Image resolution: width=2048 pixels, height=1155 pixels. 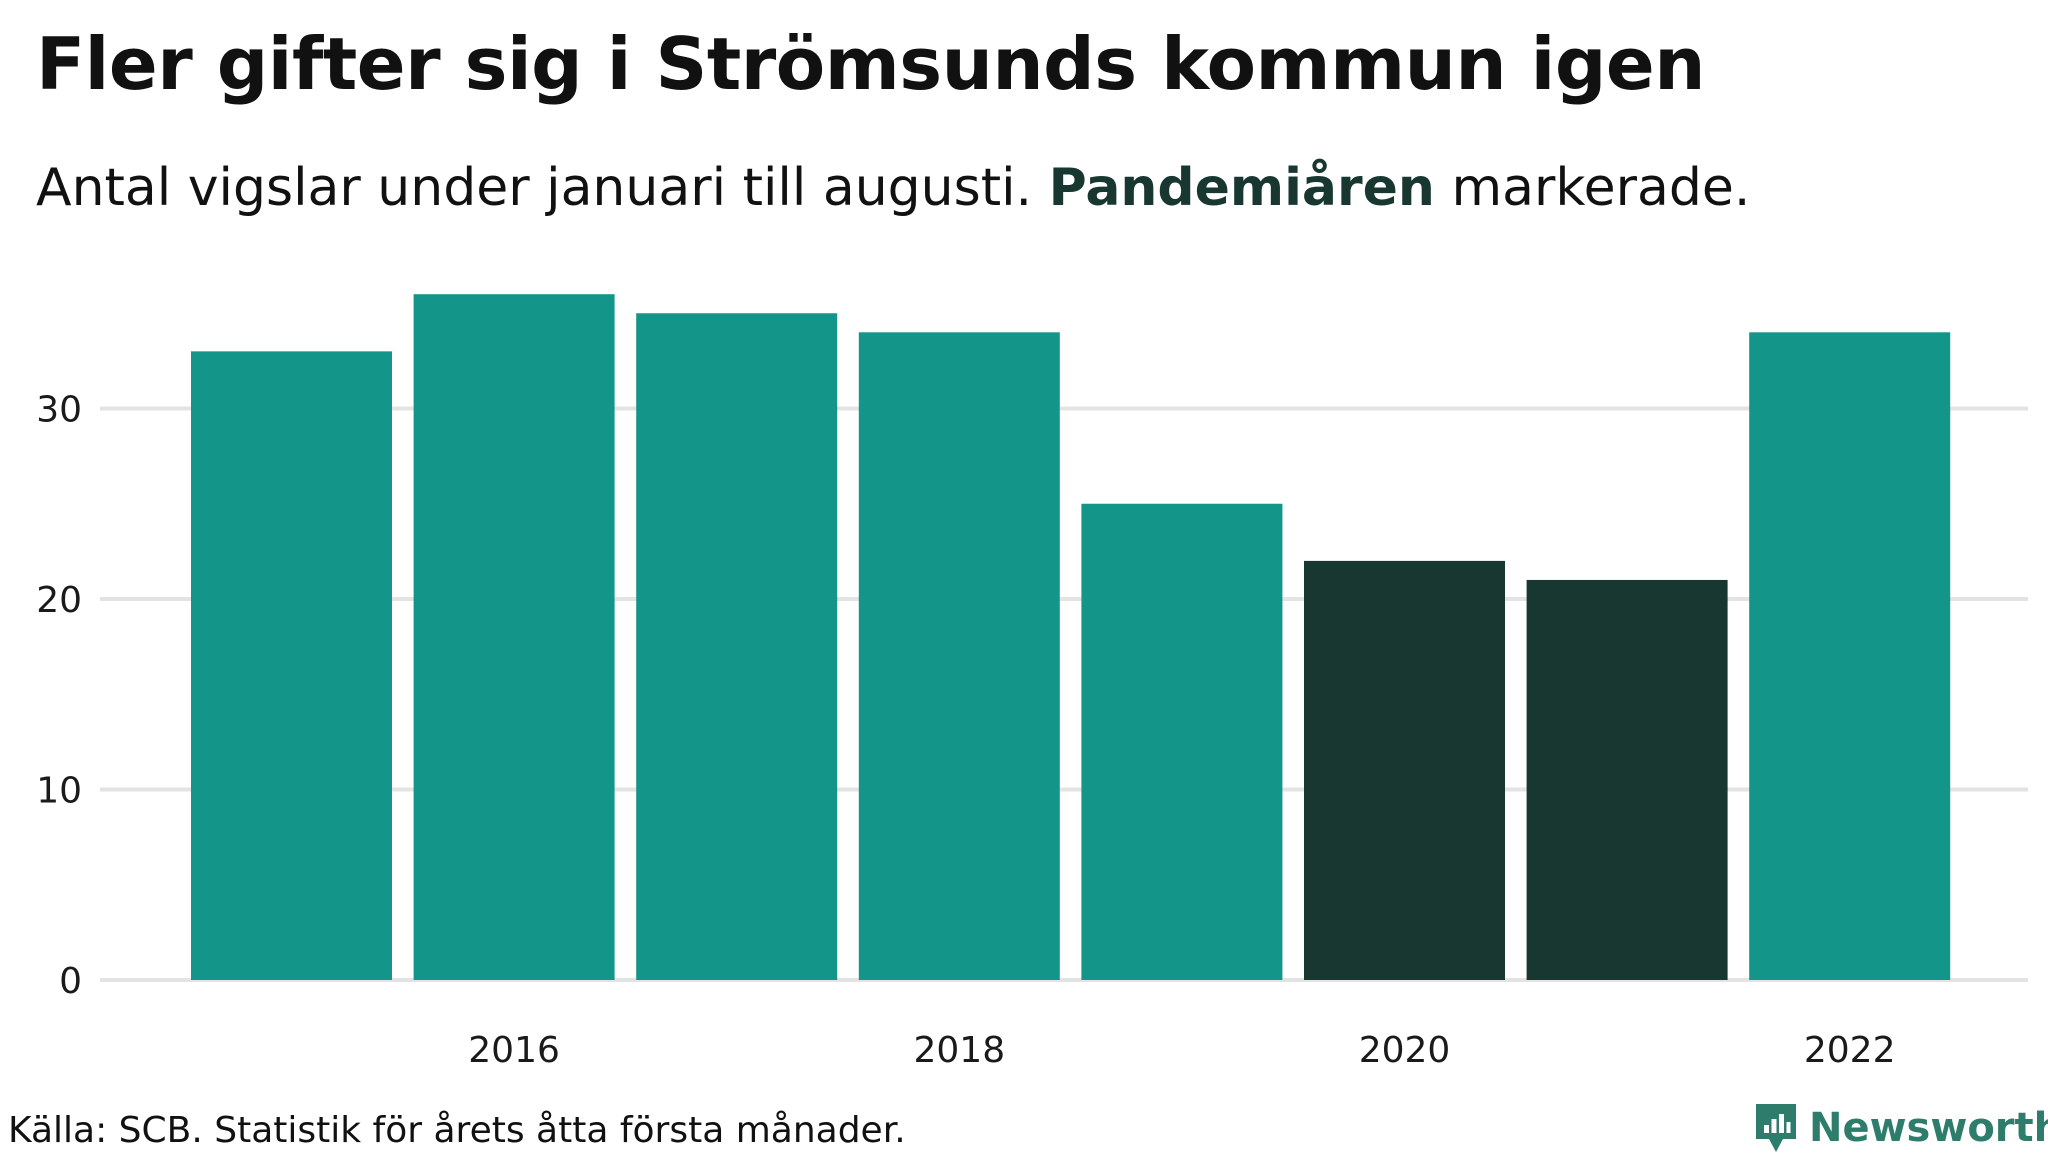 What do you see at coordinates (1182, 741) in the screenshot?
I see `bar-2019` at bounding box center [1182, 741].